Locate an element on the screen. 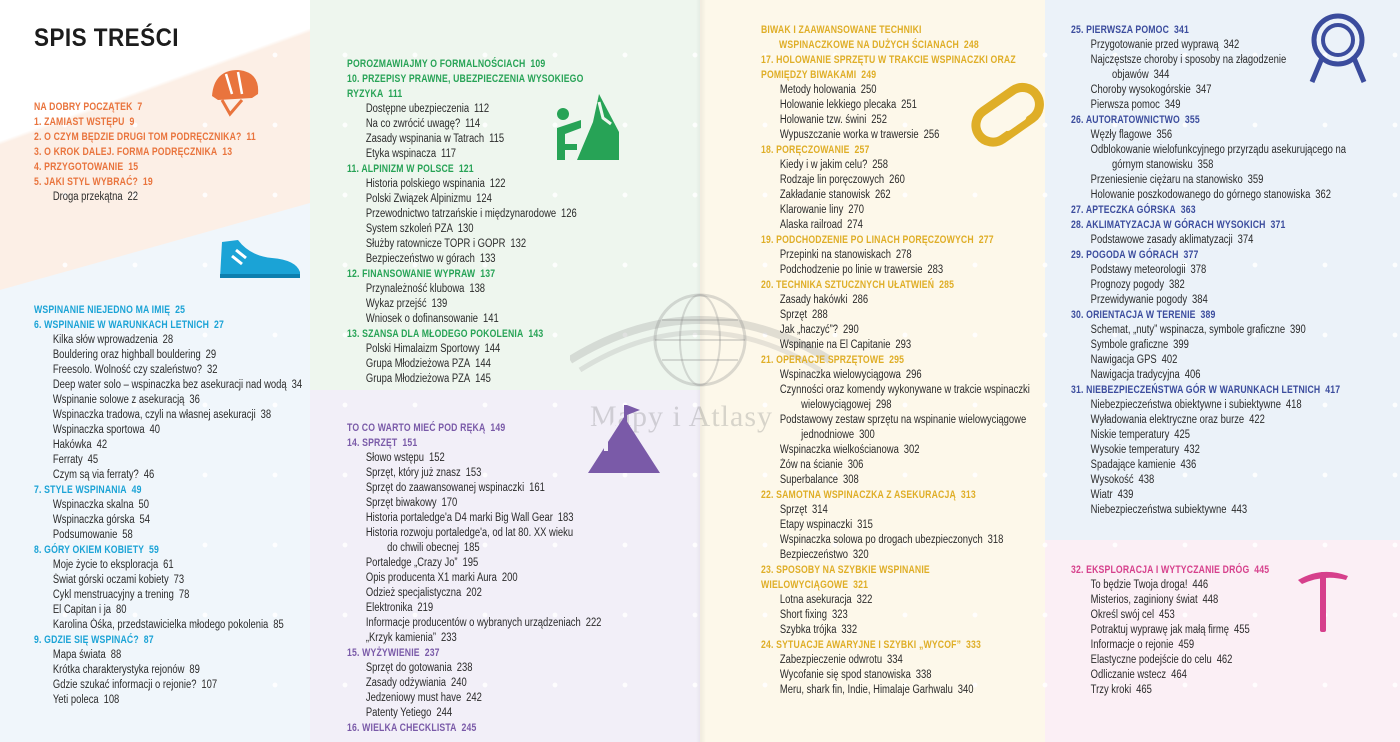 Image resolution: width=1400 pixels, height=742 pixels. toc-chapter: 12. FINANSOWANIE WYPRAW 137 is located at coordinates (526, 274).